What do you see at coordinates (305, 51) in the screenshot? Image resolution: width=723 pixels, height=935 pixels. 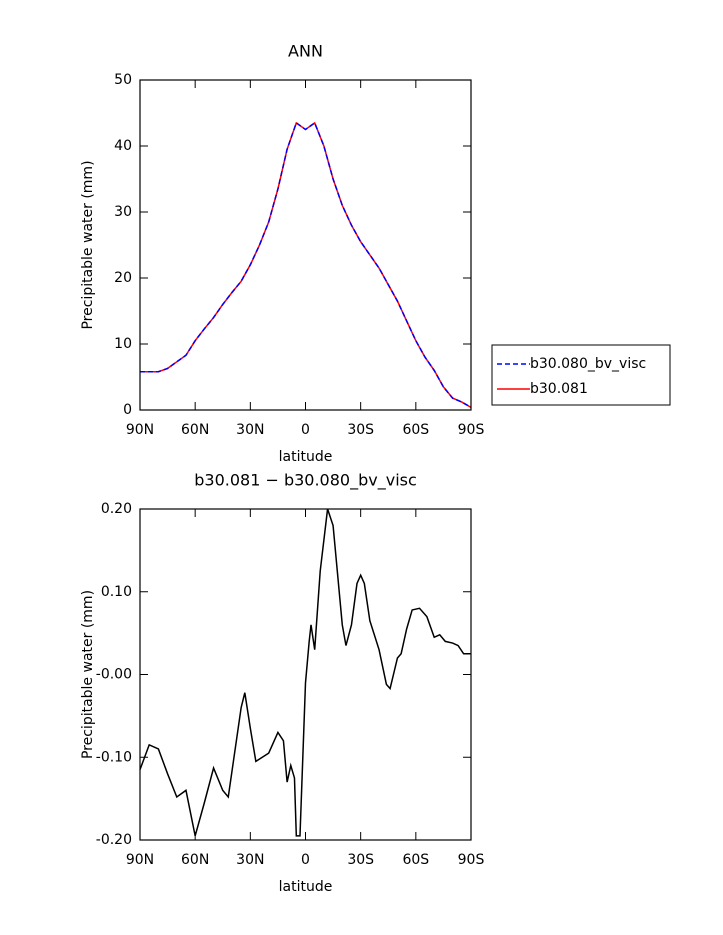 I see `chart-title: ANN` at bounding box center [305, 51].